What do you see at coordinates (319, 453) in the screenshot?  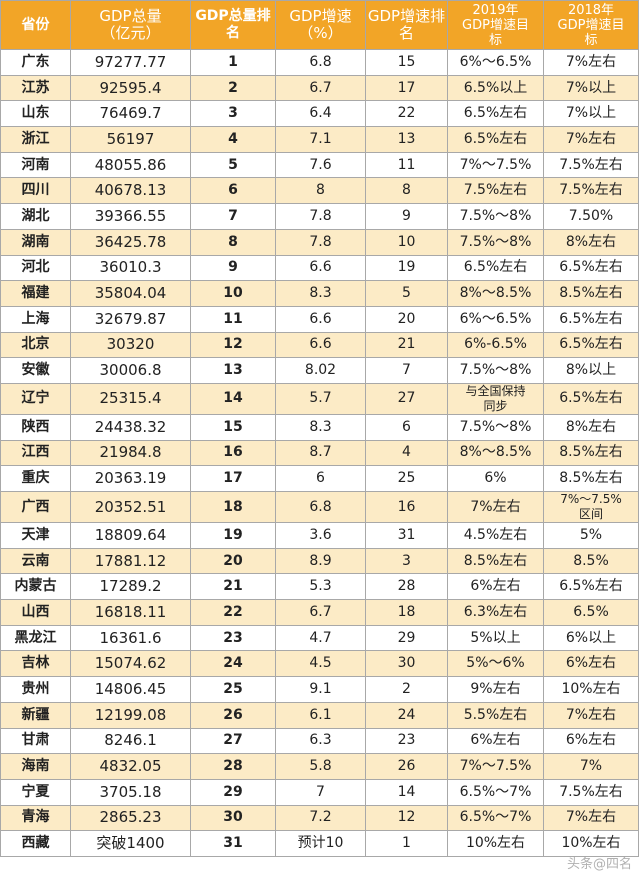 I see `table-row: 江西 21984.8 16 8.7 4 8%～8.5% 8.5%左右` at bounding box center [319, 453].